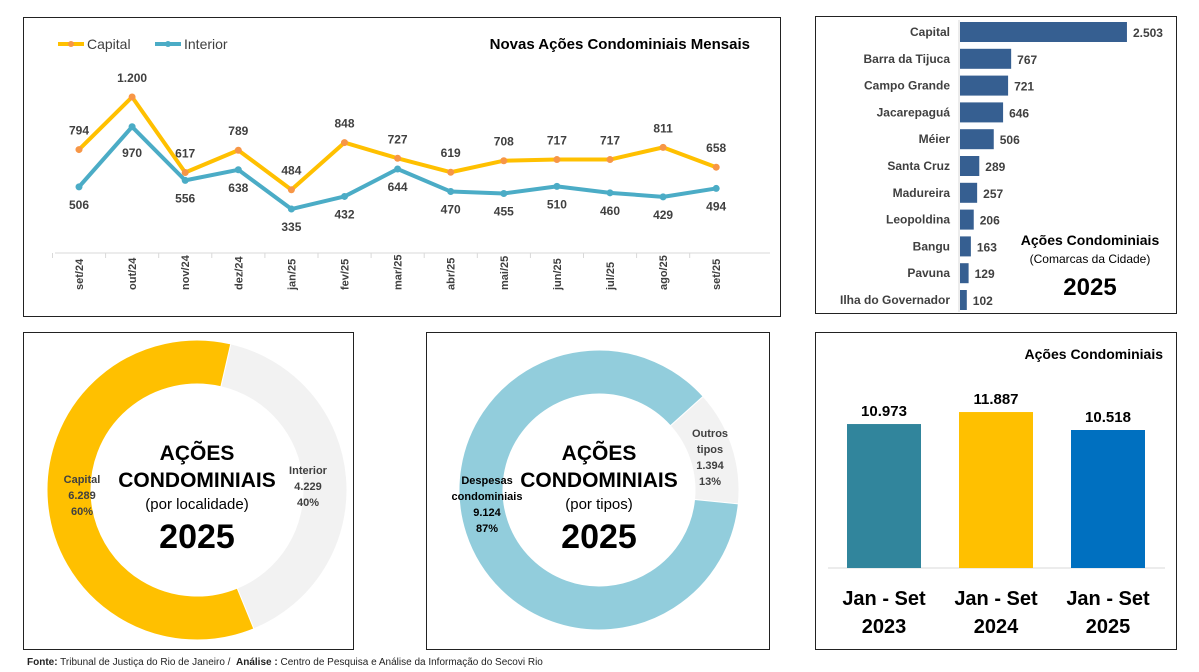 This screenshot has width=1199, height=672. What do you see at coordinates (42, 662) in the screenshot?
I see `fonte-label: Fonte:` at bounding box center [42, 662].